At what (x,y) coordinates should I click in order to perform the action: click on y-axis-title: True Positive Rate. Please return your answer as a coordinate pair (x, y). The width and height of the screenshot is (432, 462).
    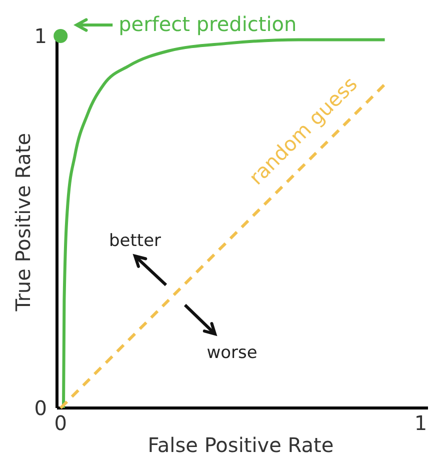
    Looking at the image, I should click on (23, 222).